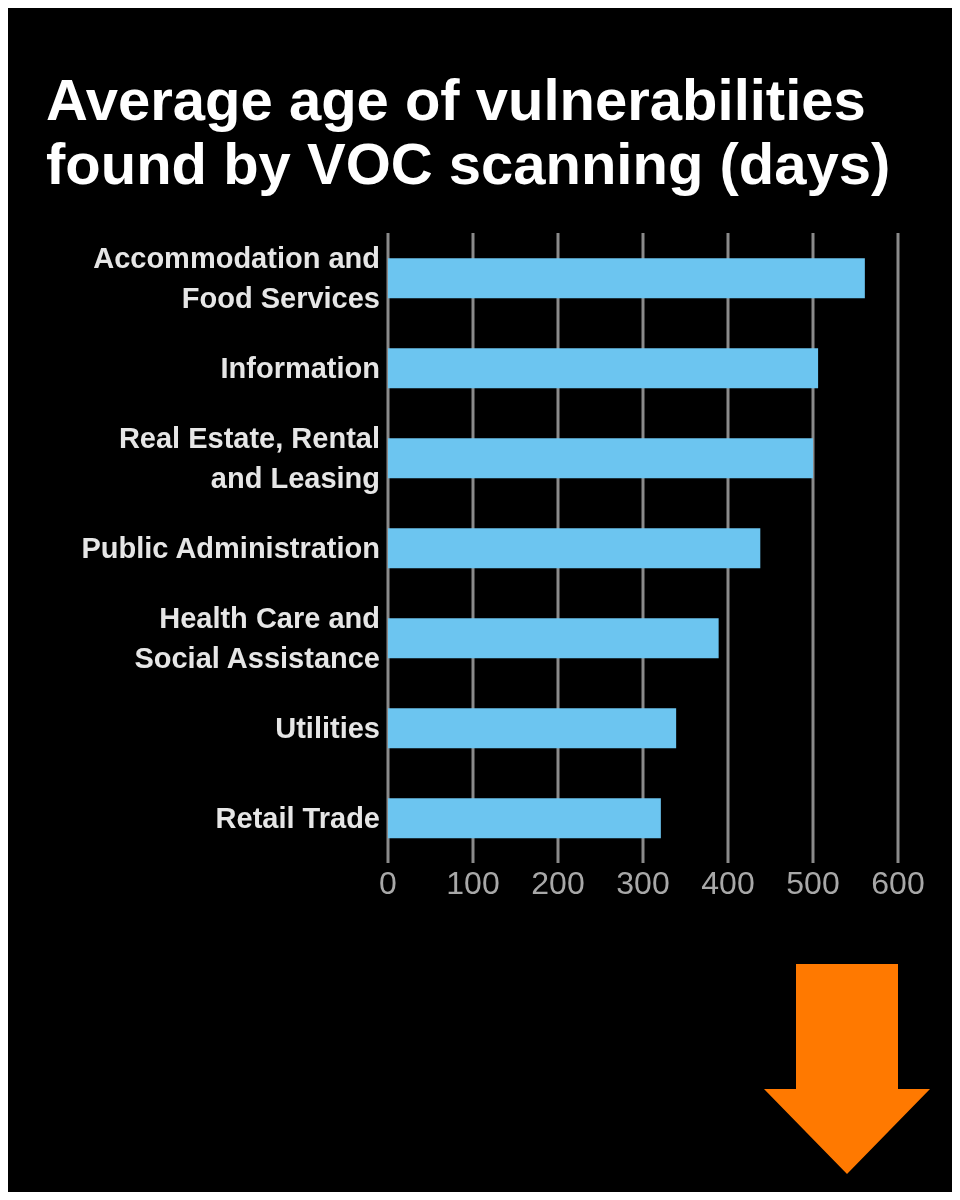  I want to click on y-tick-label: Utilities, so click(327, 728).